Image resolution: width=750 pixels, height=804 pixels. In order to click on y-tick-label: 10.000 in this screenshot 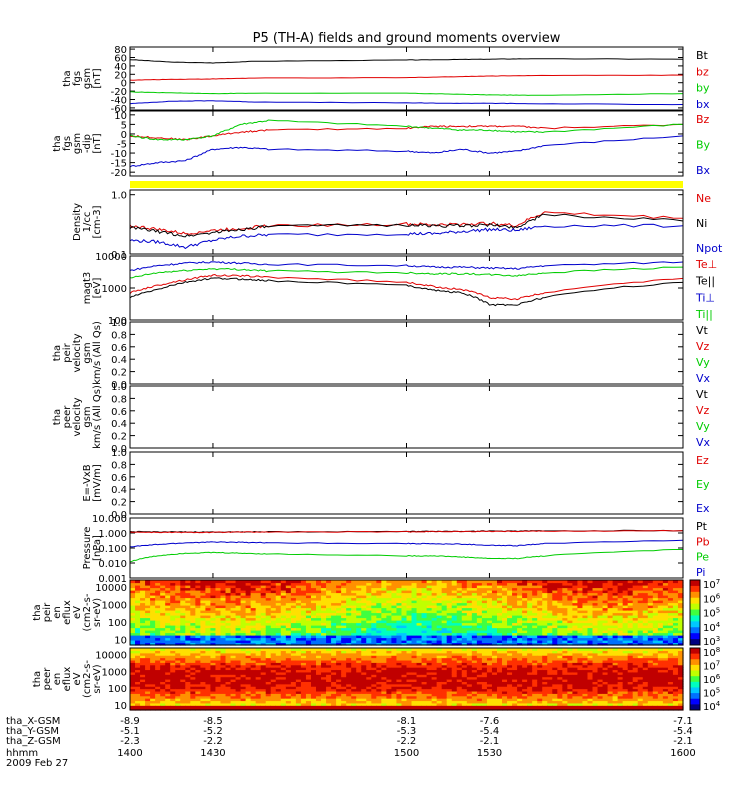, I will do `click(109, 519)`.